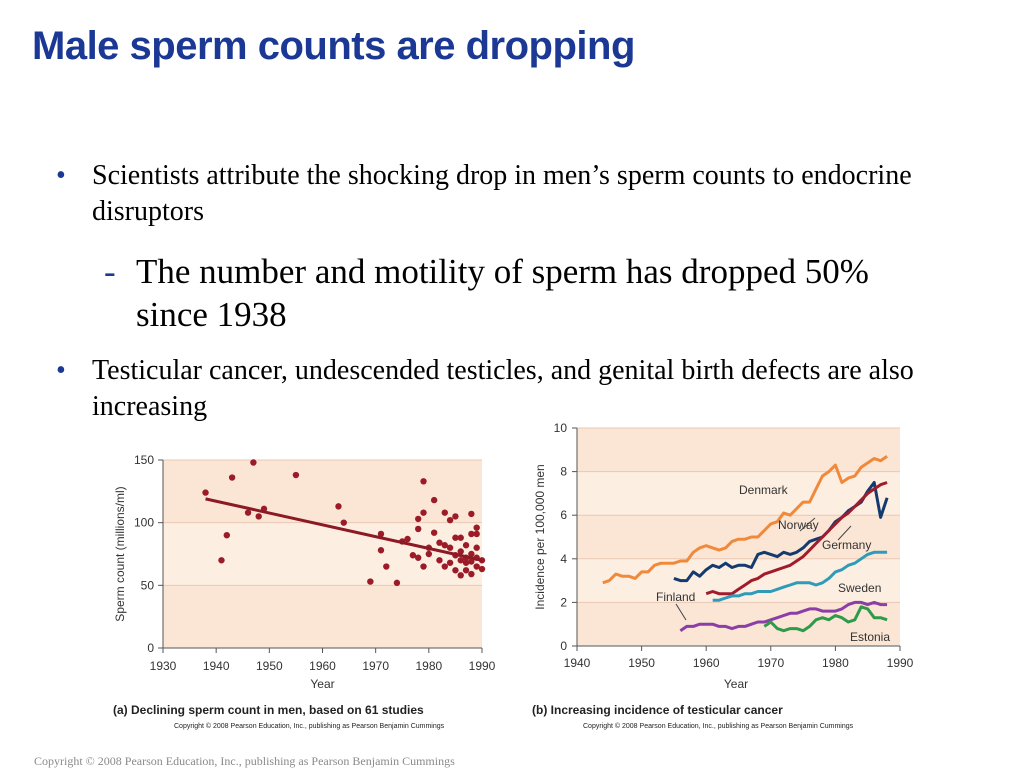 The width and height of the screenshot is (1024, 769). What do you see at coordinates (144, 460) in the screenshot?
I see `ytick-label-a: 150` at bounding box center [144, 460].